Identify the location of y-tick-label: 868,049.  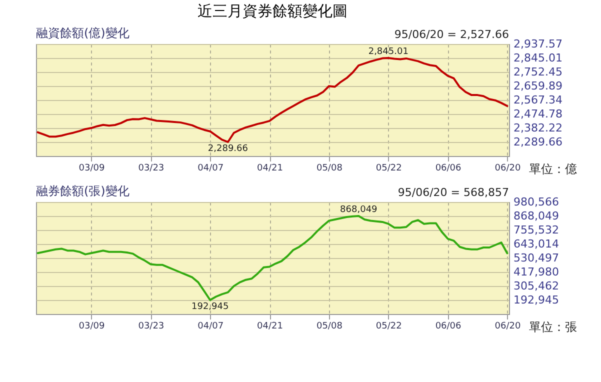
(536, 216).